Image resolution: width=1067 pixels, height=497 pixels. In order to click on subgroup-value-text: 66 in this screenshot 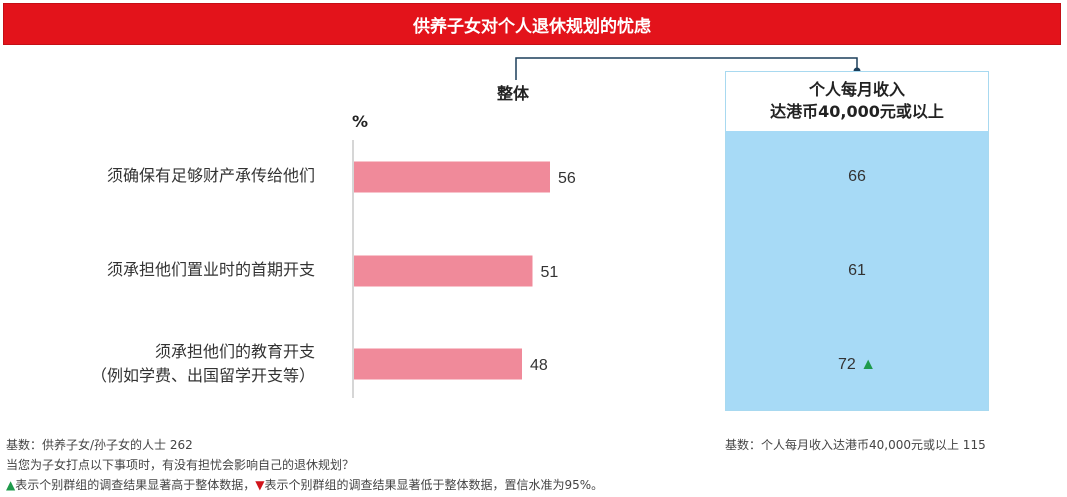, I will do `click(857, 176)`.